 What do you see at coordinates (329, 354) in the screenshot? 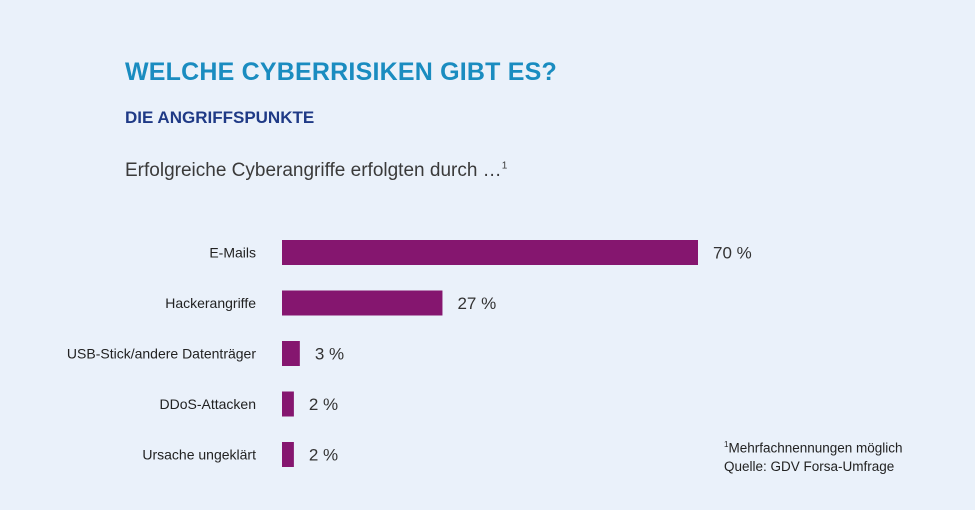
I see `value-label: 3 %` at bounding box center [329, 354].